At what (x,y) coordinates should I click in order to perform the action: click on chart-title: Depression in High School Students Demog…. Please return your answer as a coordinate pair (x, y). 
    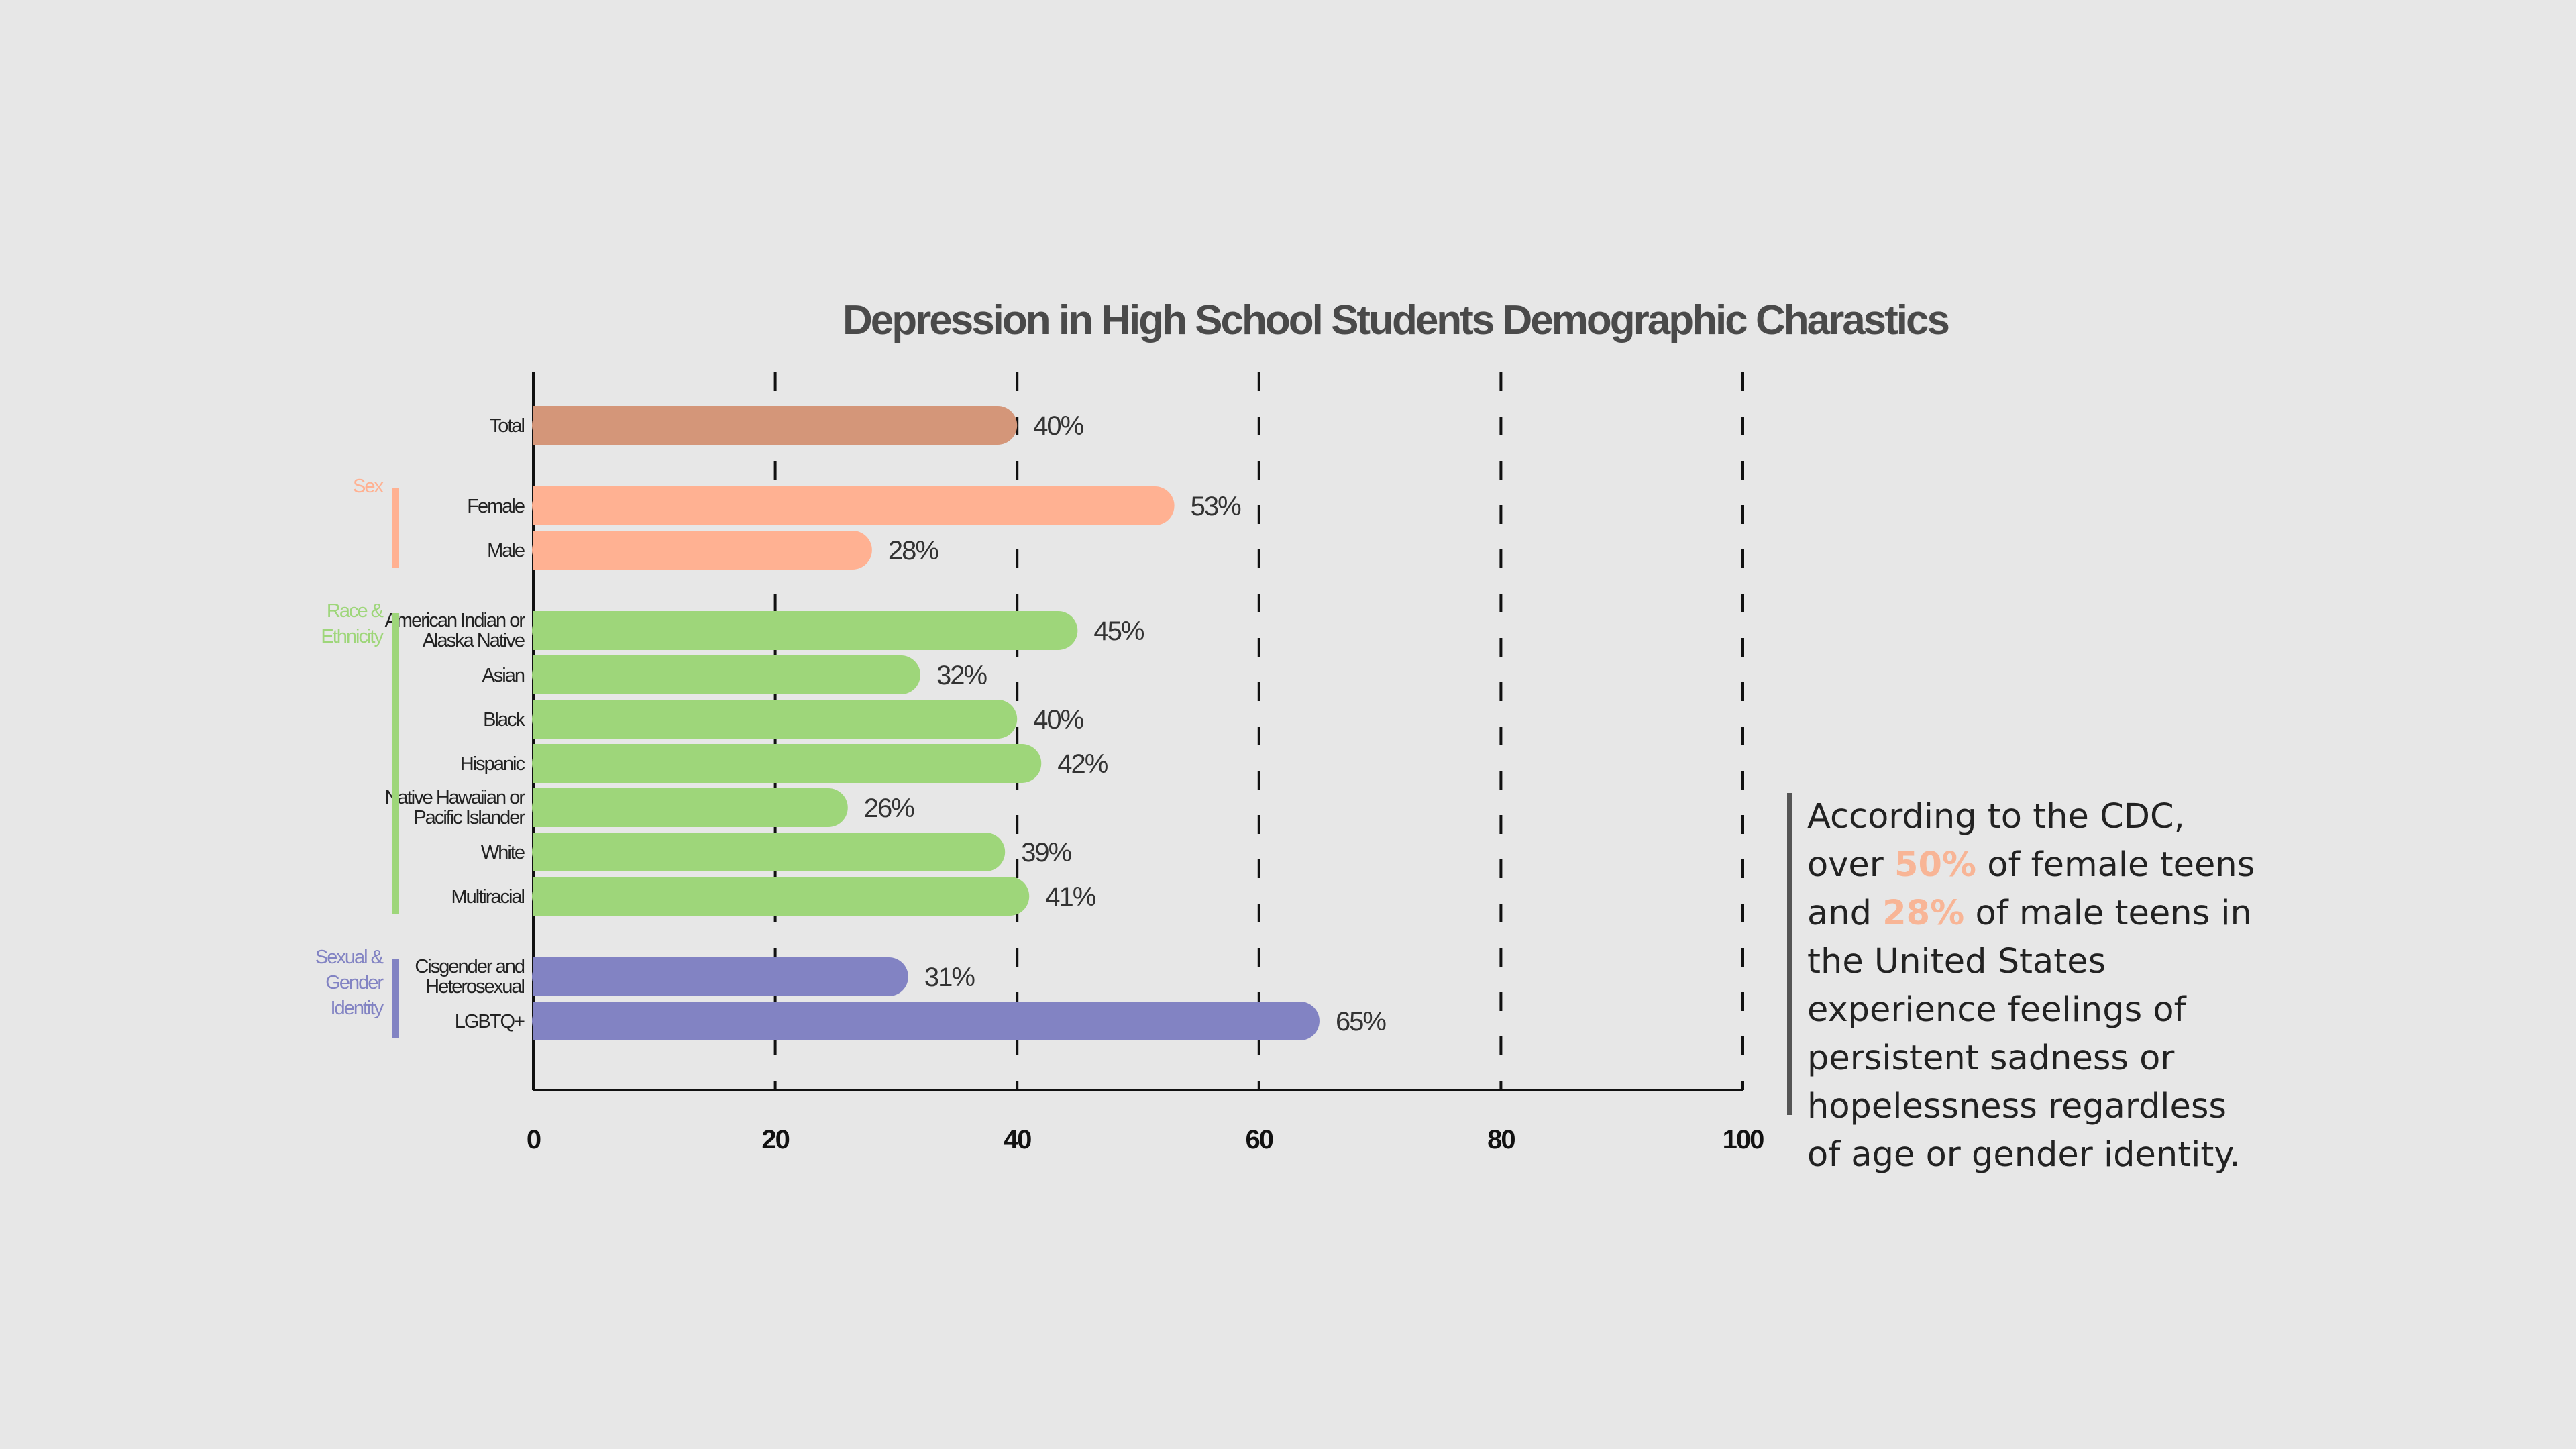
    Looking at the image, I should click on (1396, 320).